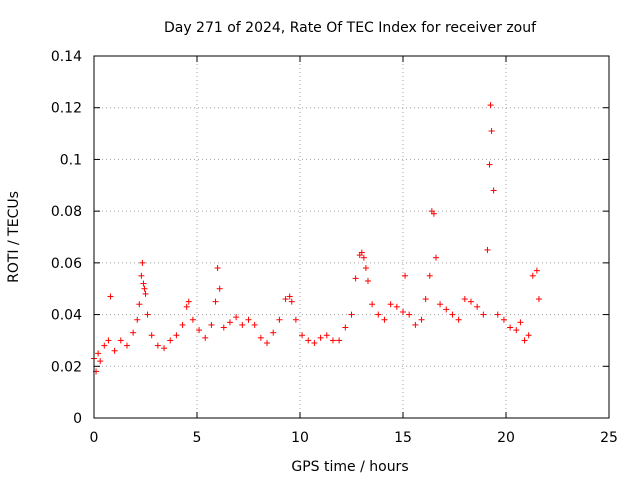  I want to click on y-tick-label: 0.1, so click(71, 160).